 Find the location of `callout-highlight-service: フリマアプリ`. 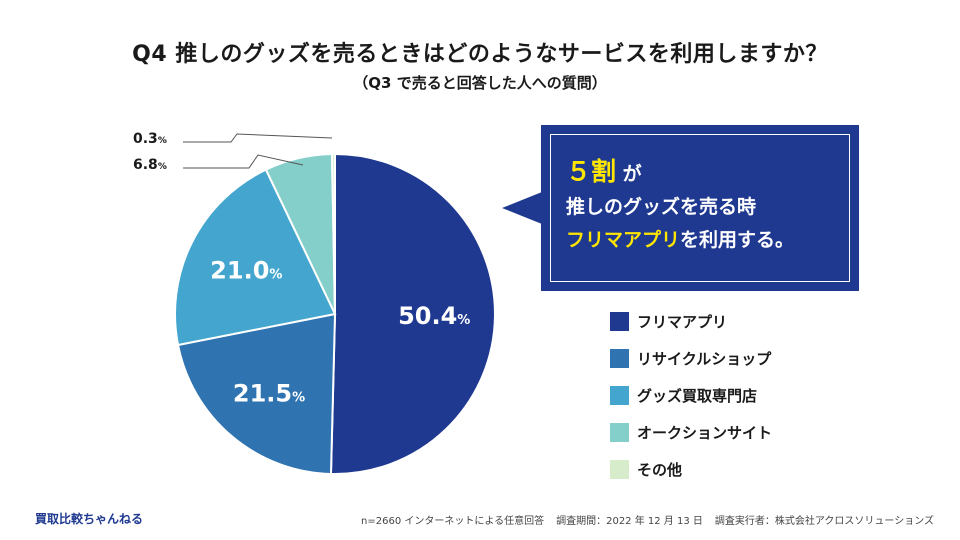

callout-highlight-service: フリマアプリ is located at coordinates (623, 240).